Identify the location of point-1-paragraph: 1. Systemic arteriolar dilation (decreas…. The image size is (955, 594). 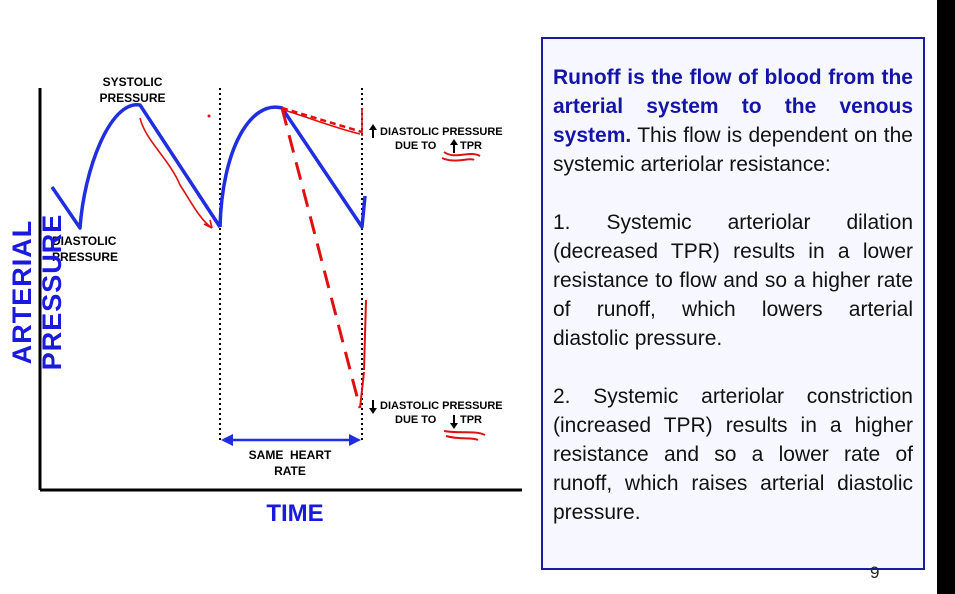
(733, 280).